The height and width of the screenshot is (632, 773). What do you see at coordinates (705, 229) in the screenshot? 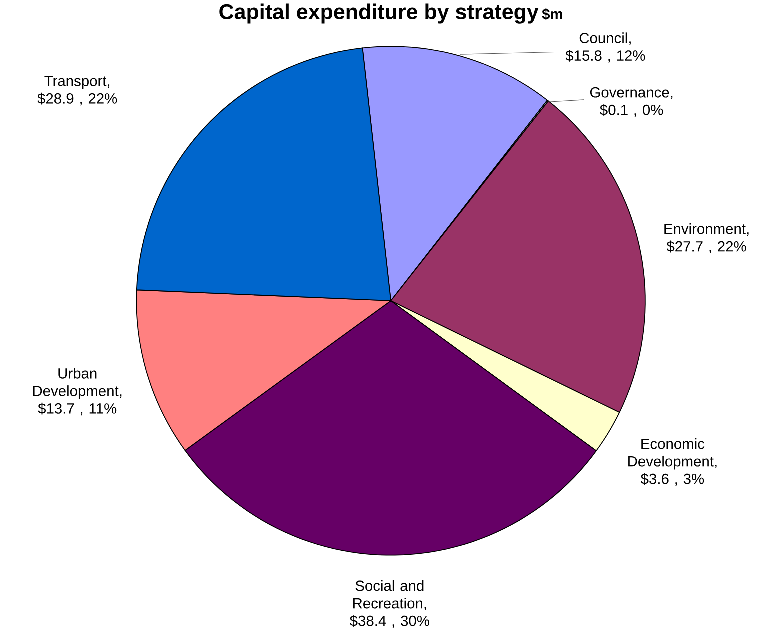
I see `slice-label: Environment` at bounding box center [705, 229].